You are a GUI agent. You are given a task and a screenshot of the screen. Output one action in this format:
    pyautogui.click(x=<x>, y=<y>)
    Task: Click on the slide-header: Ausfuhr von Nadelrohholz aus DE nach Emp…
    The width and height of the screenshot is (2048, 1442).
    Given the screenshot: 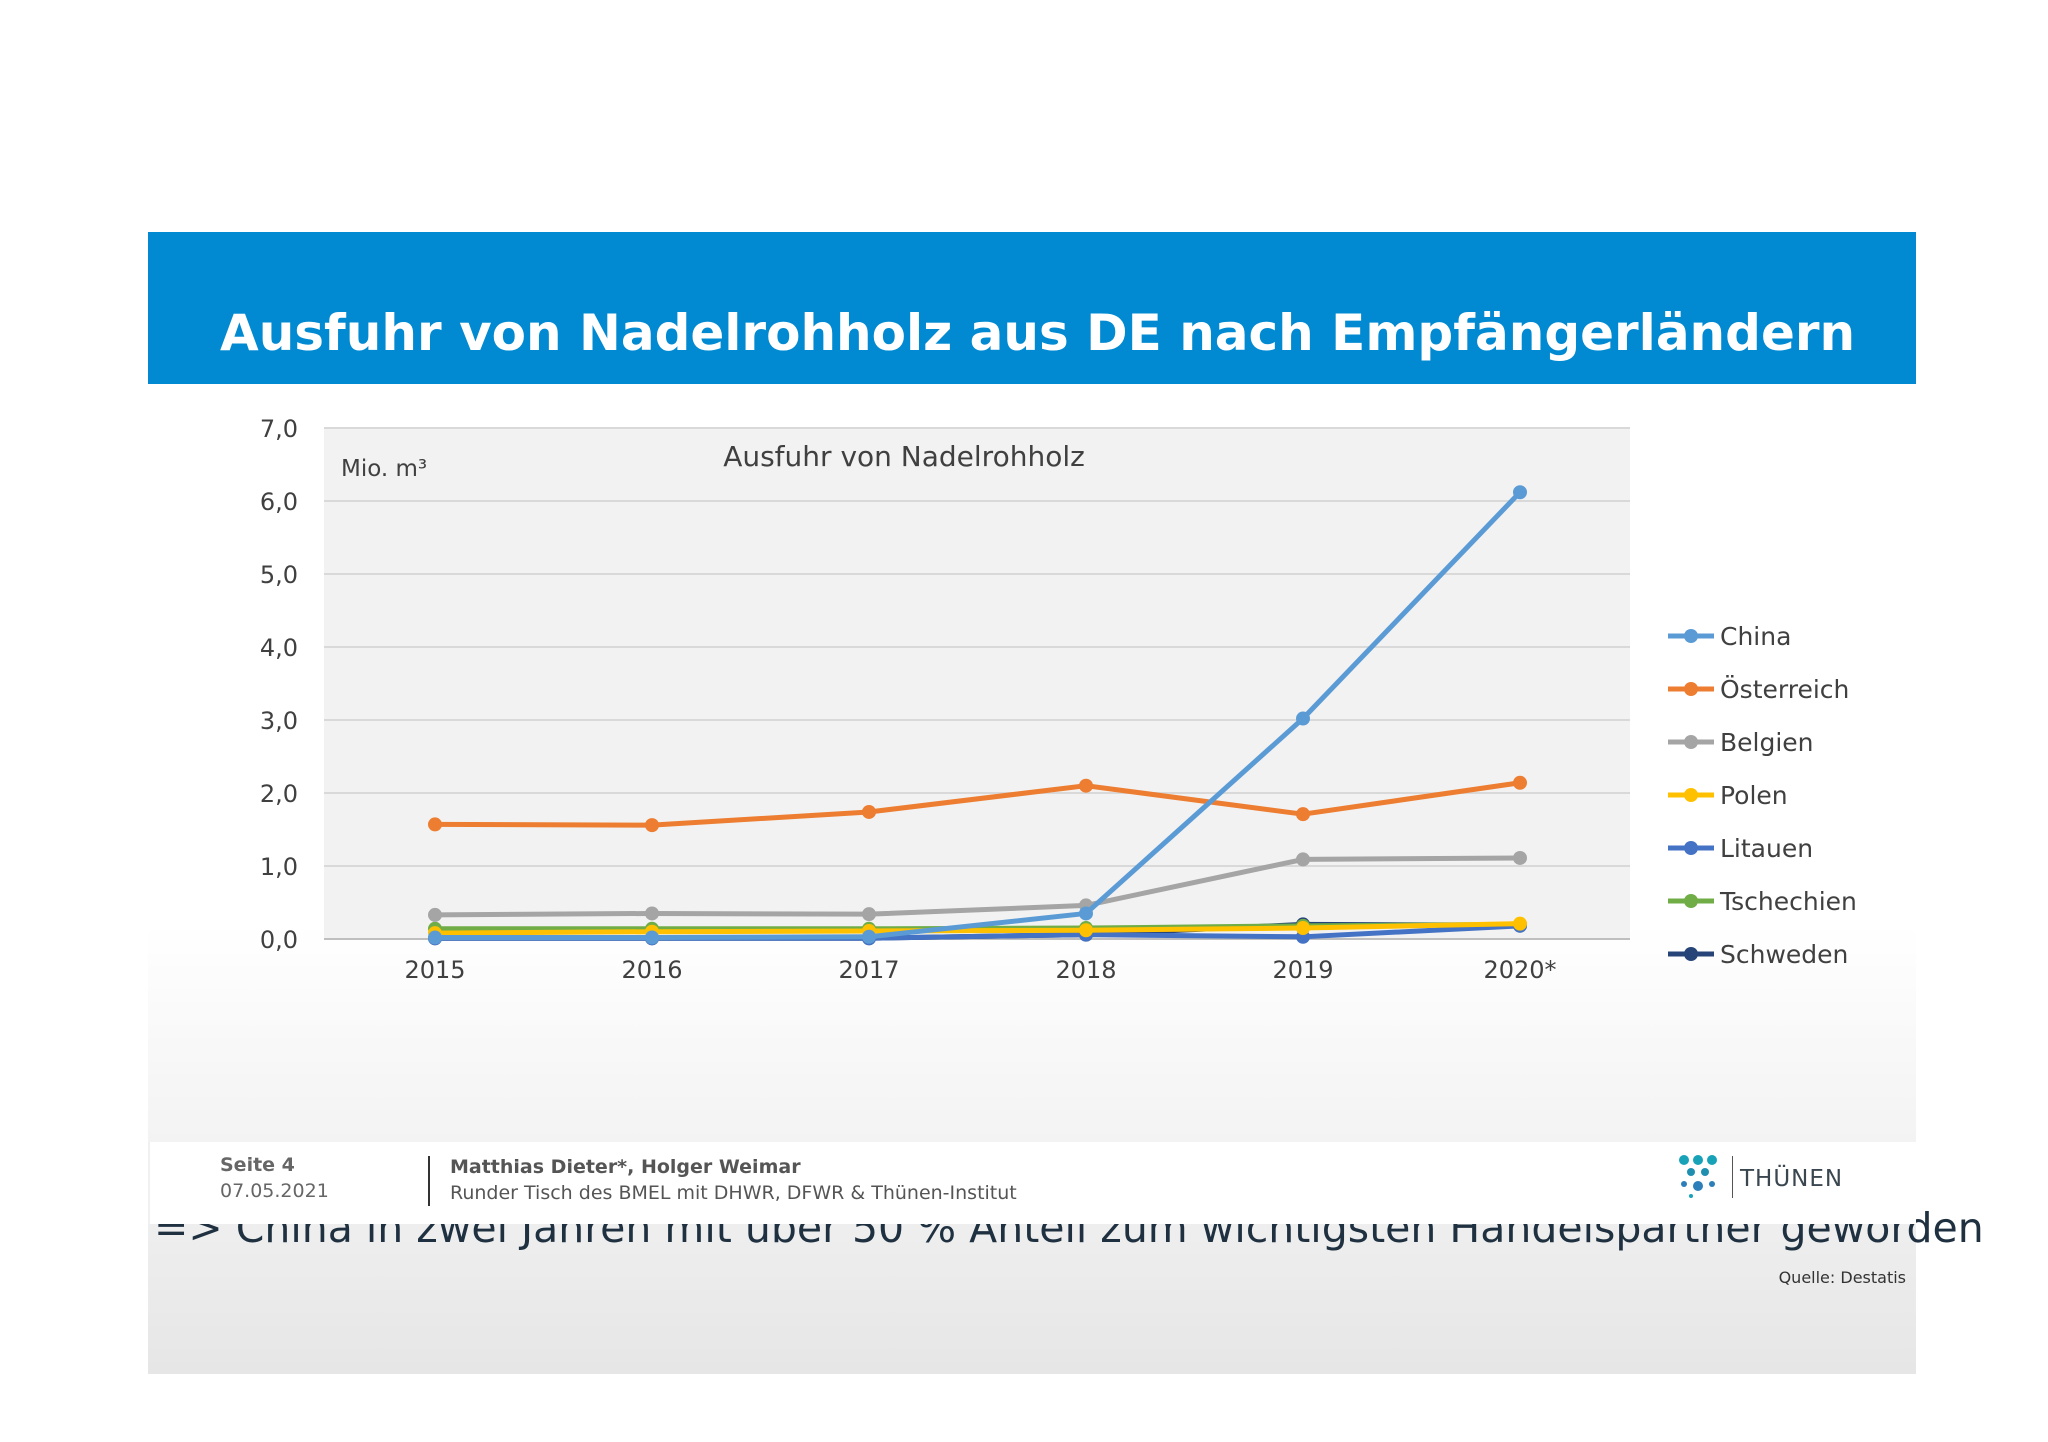 What is the action you would take?
    pyautogui.click(x=1032, y=308)
    